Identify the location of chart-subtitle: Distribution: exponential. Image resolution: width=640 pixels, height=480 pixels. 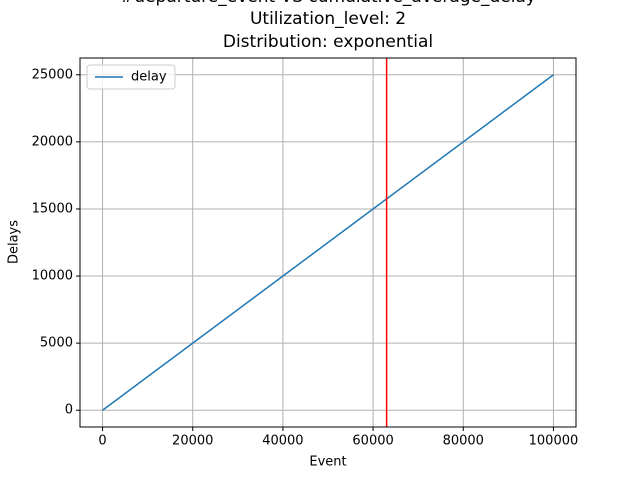
(328, 42).